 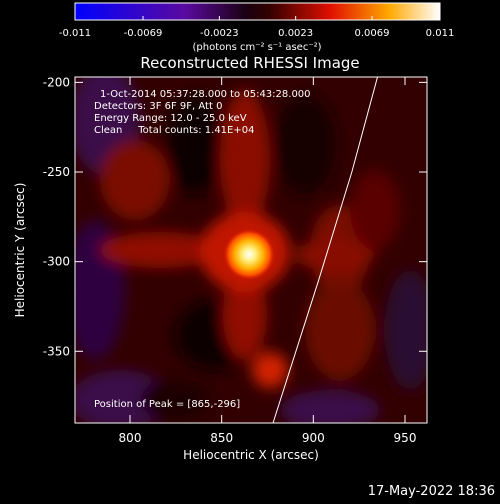 What do you see at coordinates (56, 82) in the screenshot?
I see `y-tick-label: -200` at bounding box center [56, 82].